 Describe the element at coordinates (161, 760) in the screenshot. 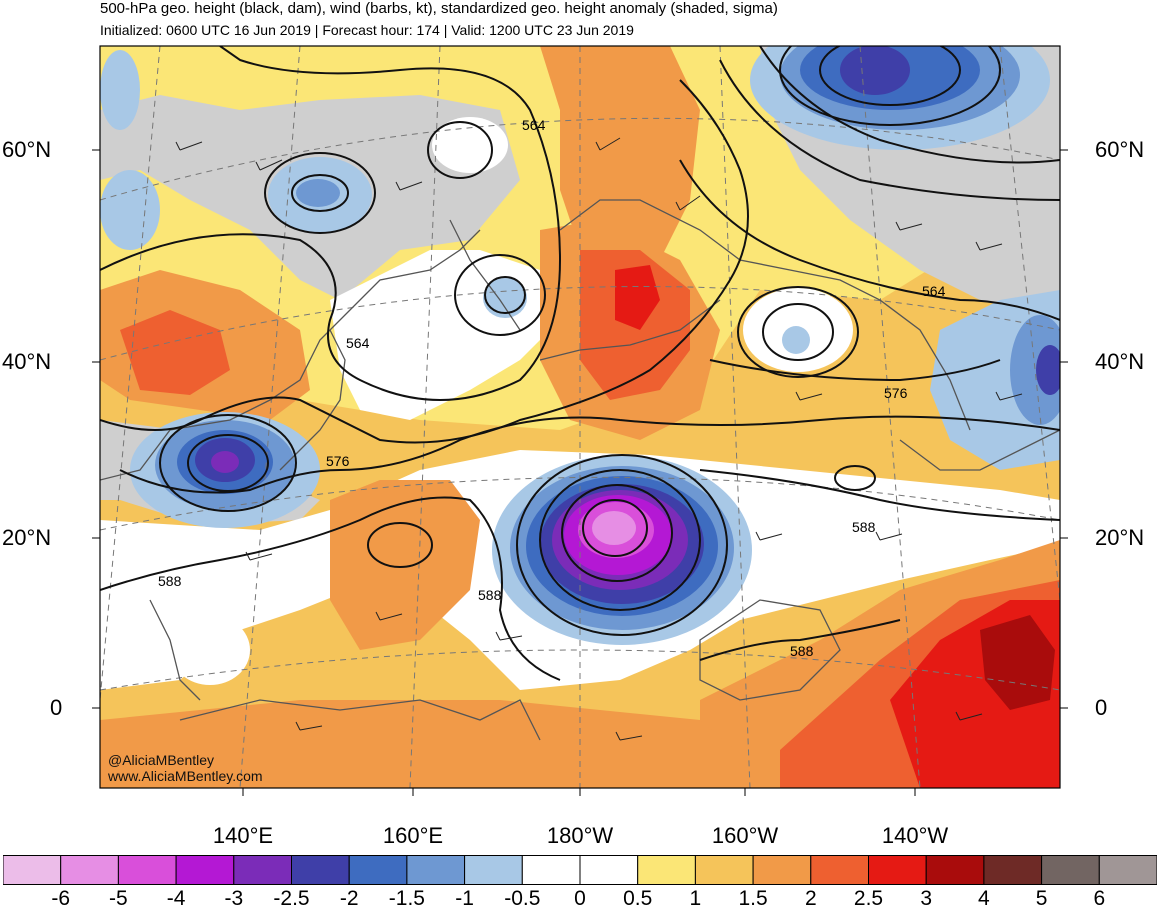

I see `credit-handle: @AliciaMBentley` at that location.